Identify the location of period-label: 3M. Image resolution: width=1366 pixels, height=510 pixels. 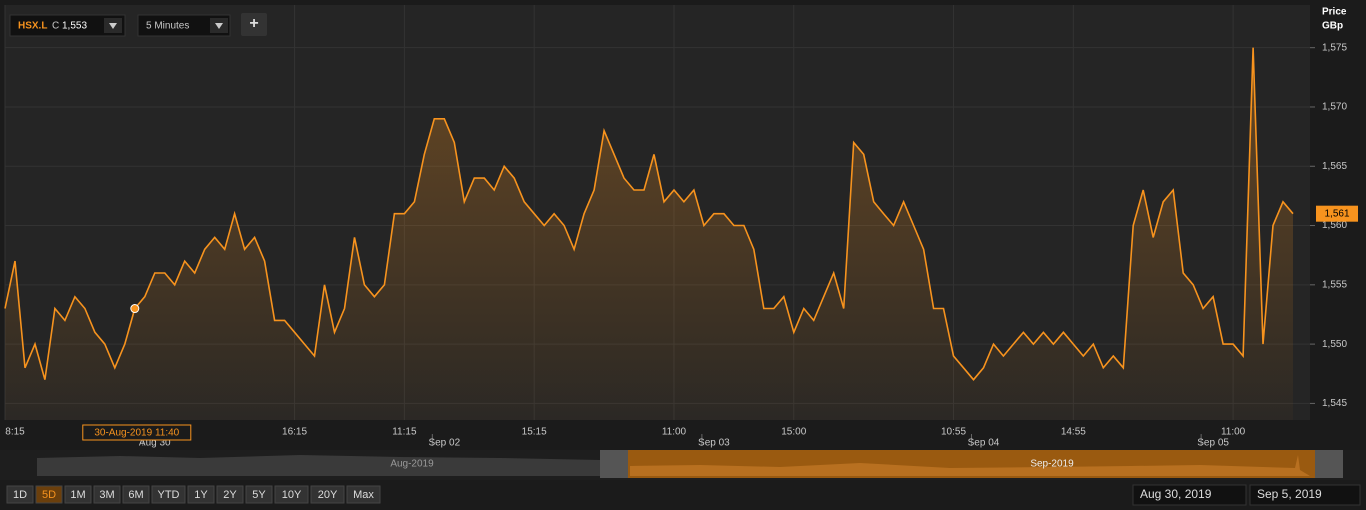
(106, 495).